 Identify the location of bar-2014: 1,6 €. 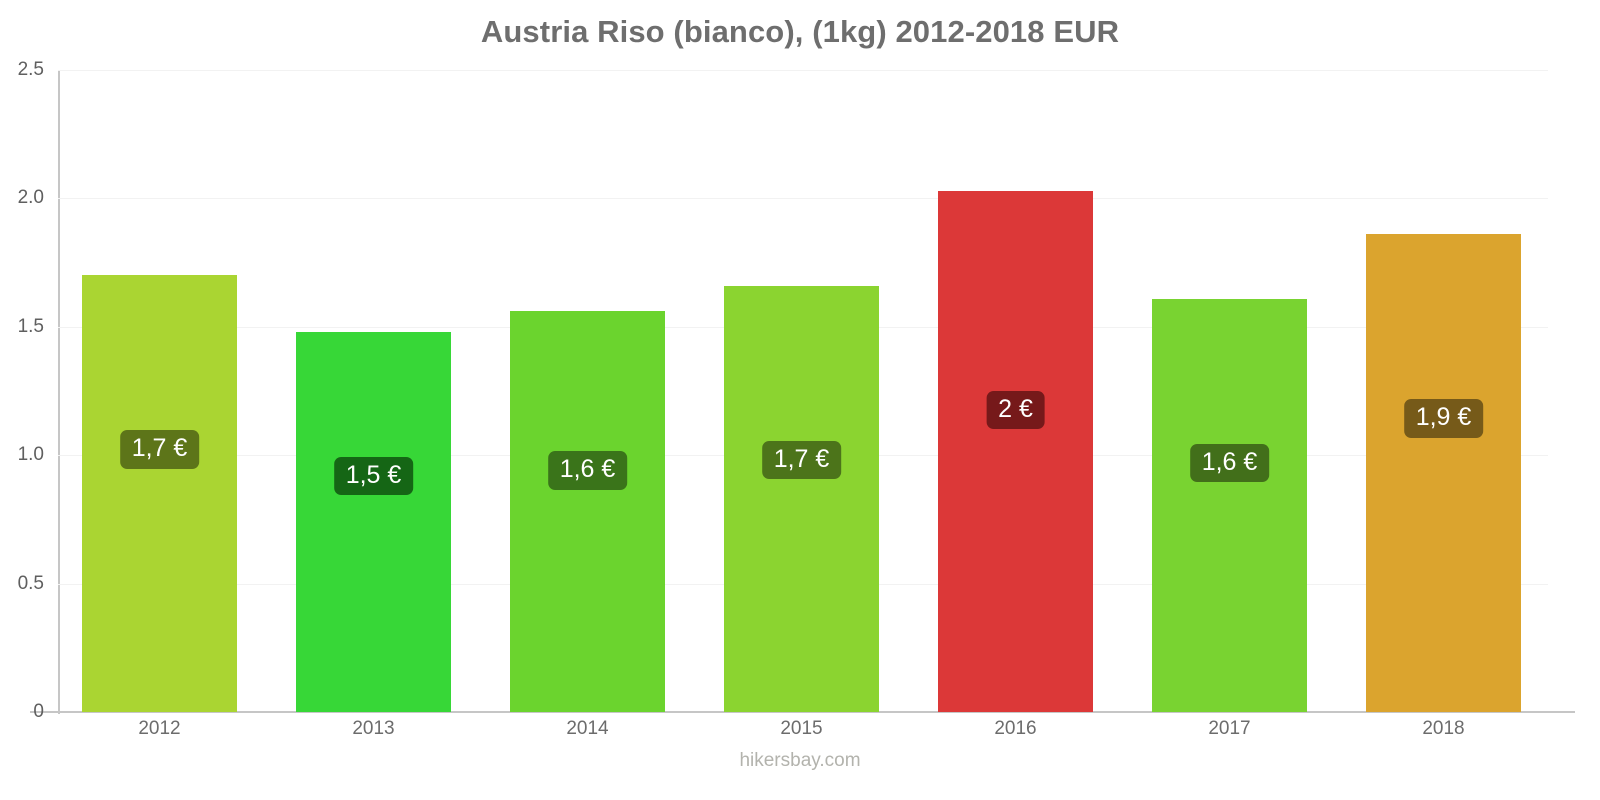
(587, 511).